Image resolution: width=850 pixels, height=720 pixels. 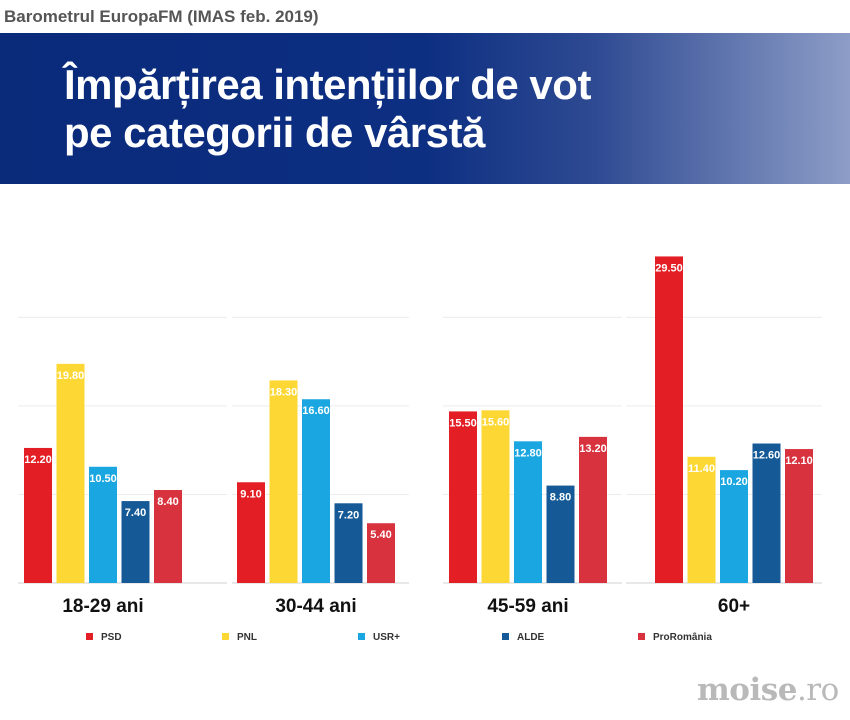 I want to click on bar-value-label: 12.60, so click(x=767, y=456).